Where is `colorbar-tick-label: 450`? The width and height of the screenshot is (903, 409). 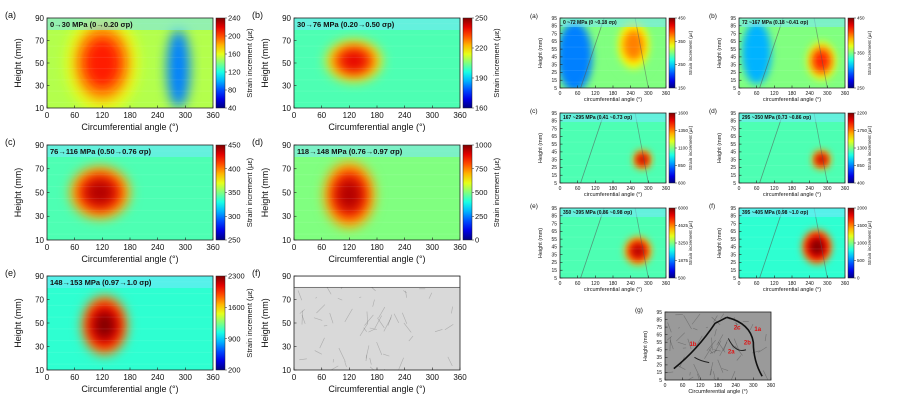
colorbar-tick-label: 450 is located at coordinates (682, 18).